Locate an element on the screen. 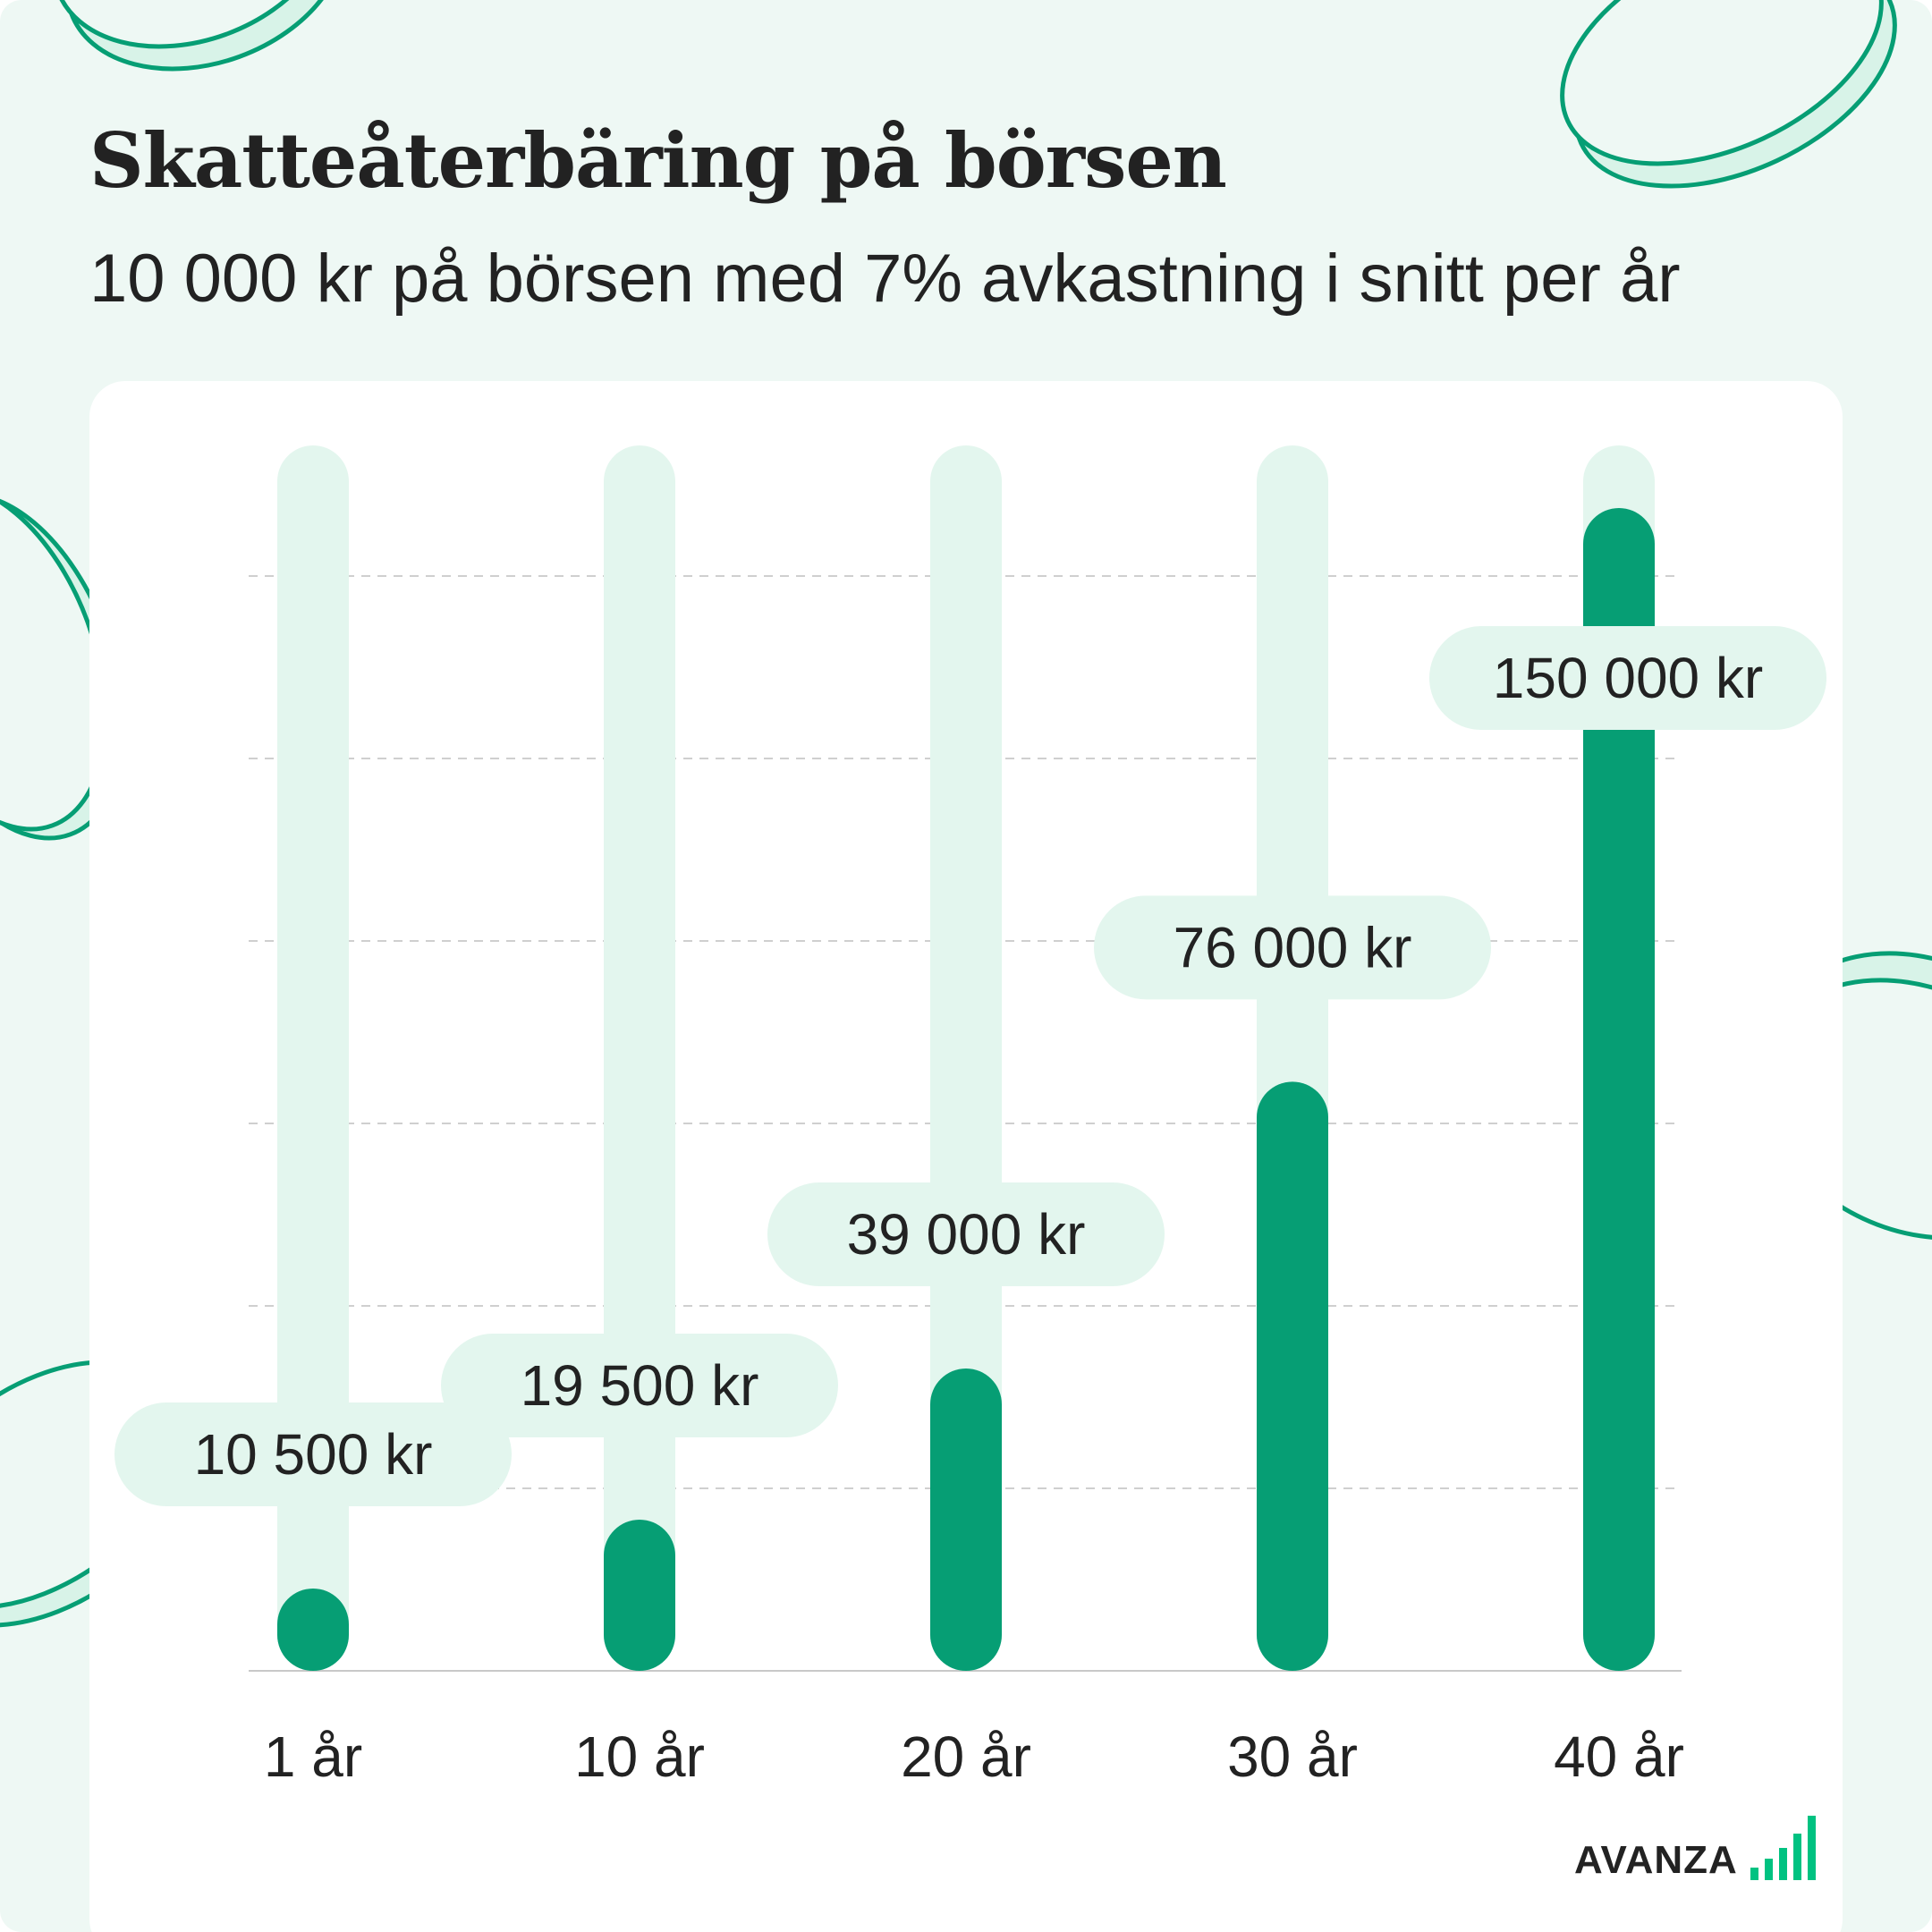 The height and width of the screenshot is (1932, 1932). x-tick-label: 20 år is located at coordinates (966, 1756).